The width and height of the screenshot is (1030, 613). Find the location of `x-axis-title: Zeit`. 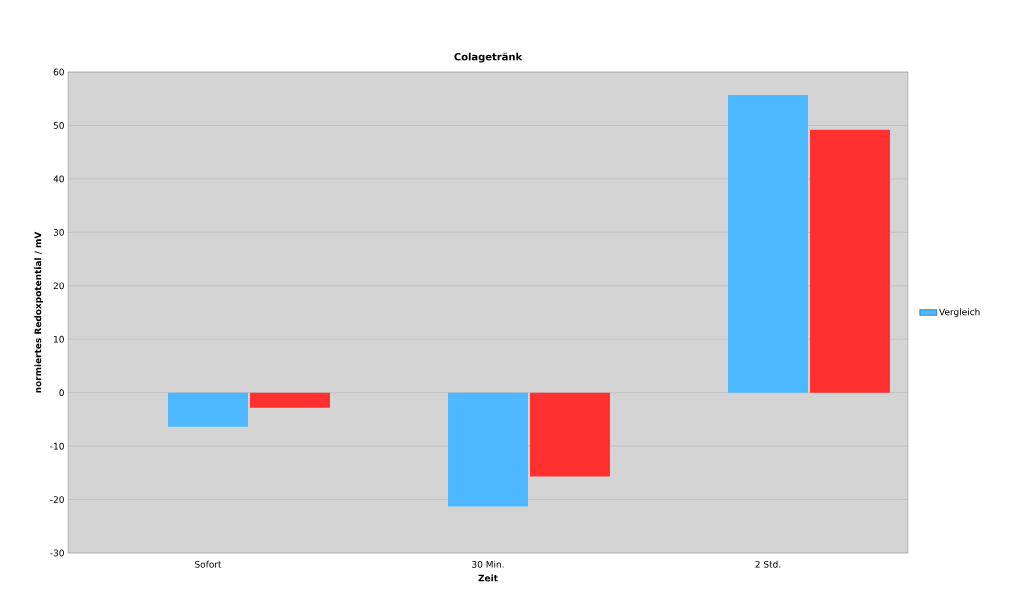

x-axis-title: Zeit is located at coordinates (488, 578).